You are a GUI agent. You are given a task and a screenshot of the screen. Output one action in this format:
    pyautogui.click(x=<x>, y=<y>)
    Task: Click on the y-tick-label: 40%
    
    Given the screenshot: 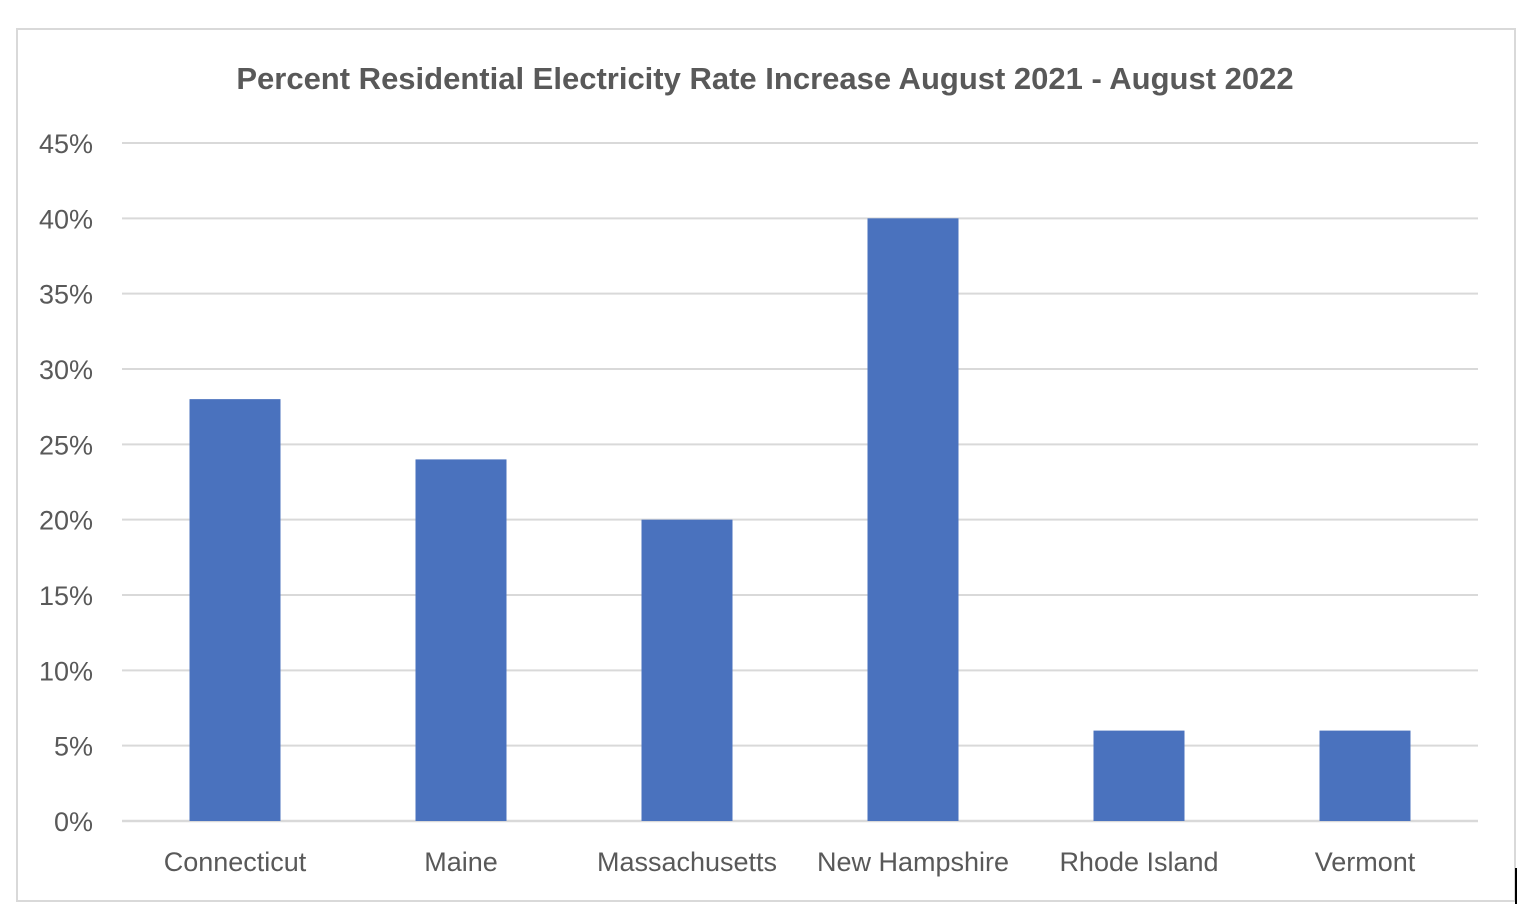 What is the action you would take?
    pyautogui.click(x=66, y=219)
    